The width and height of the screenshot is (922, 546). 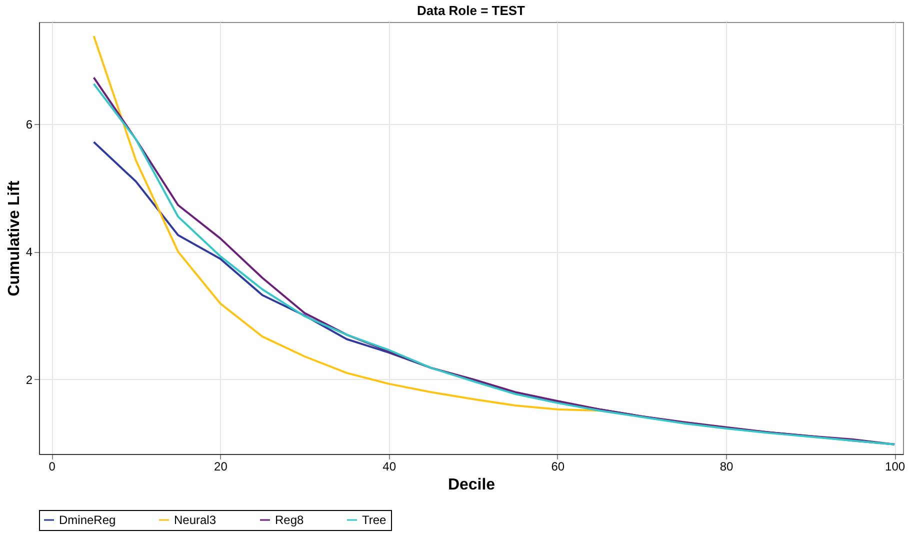 What do you see at coordinates (52, 467) in the screenshot?
I see `x-tick-label: 0` at bounding box center [52, 467].